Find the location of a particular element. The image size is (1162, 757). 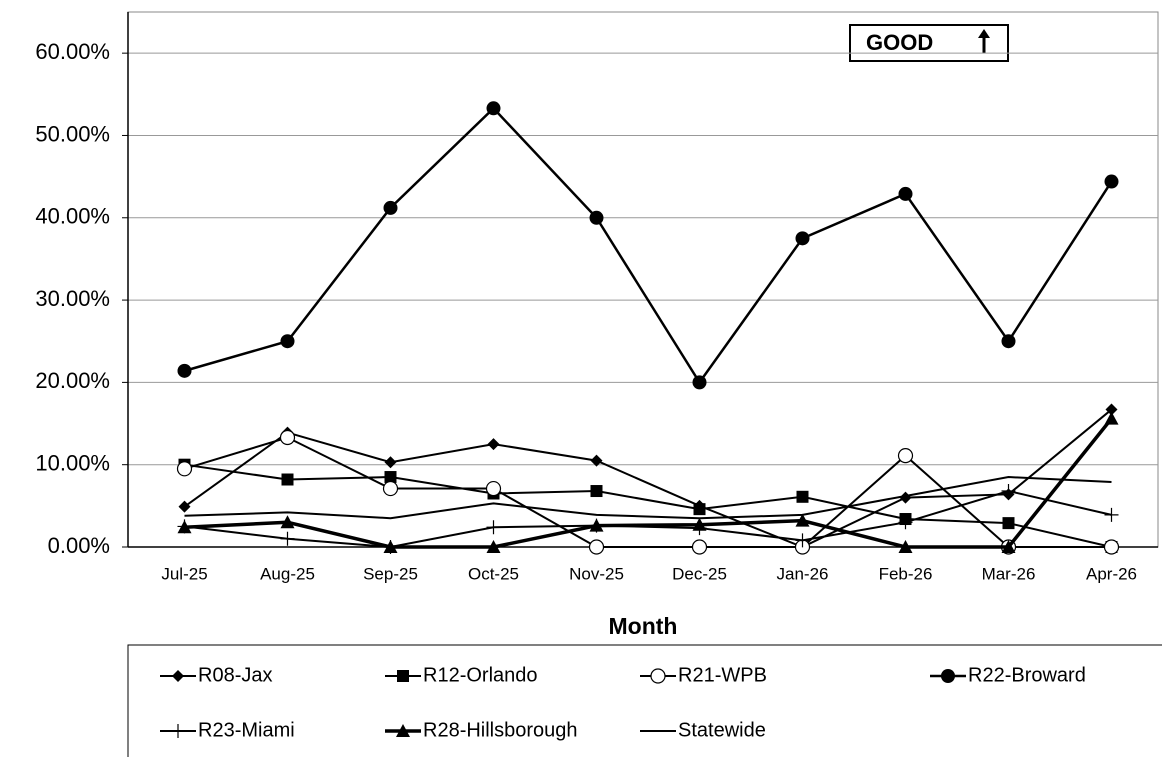

x-axis-label: Month is located at coordinates (643, 626).